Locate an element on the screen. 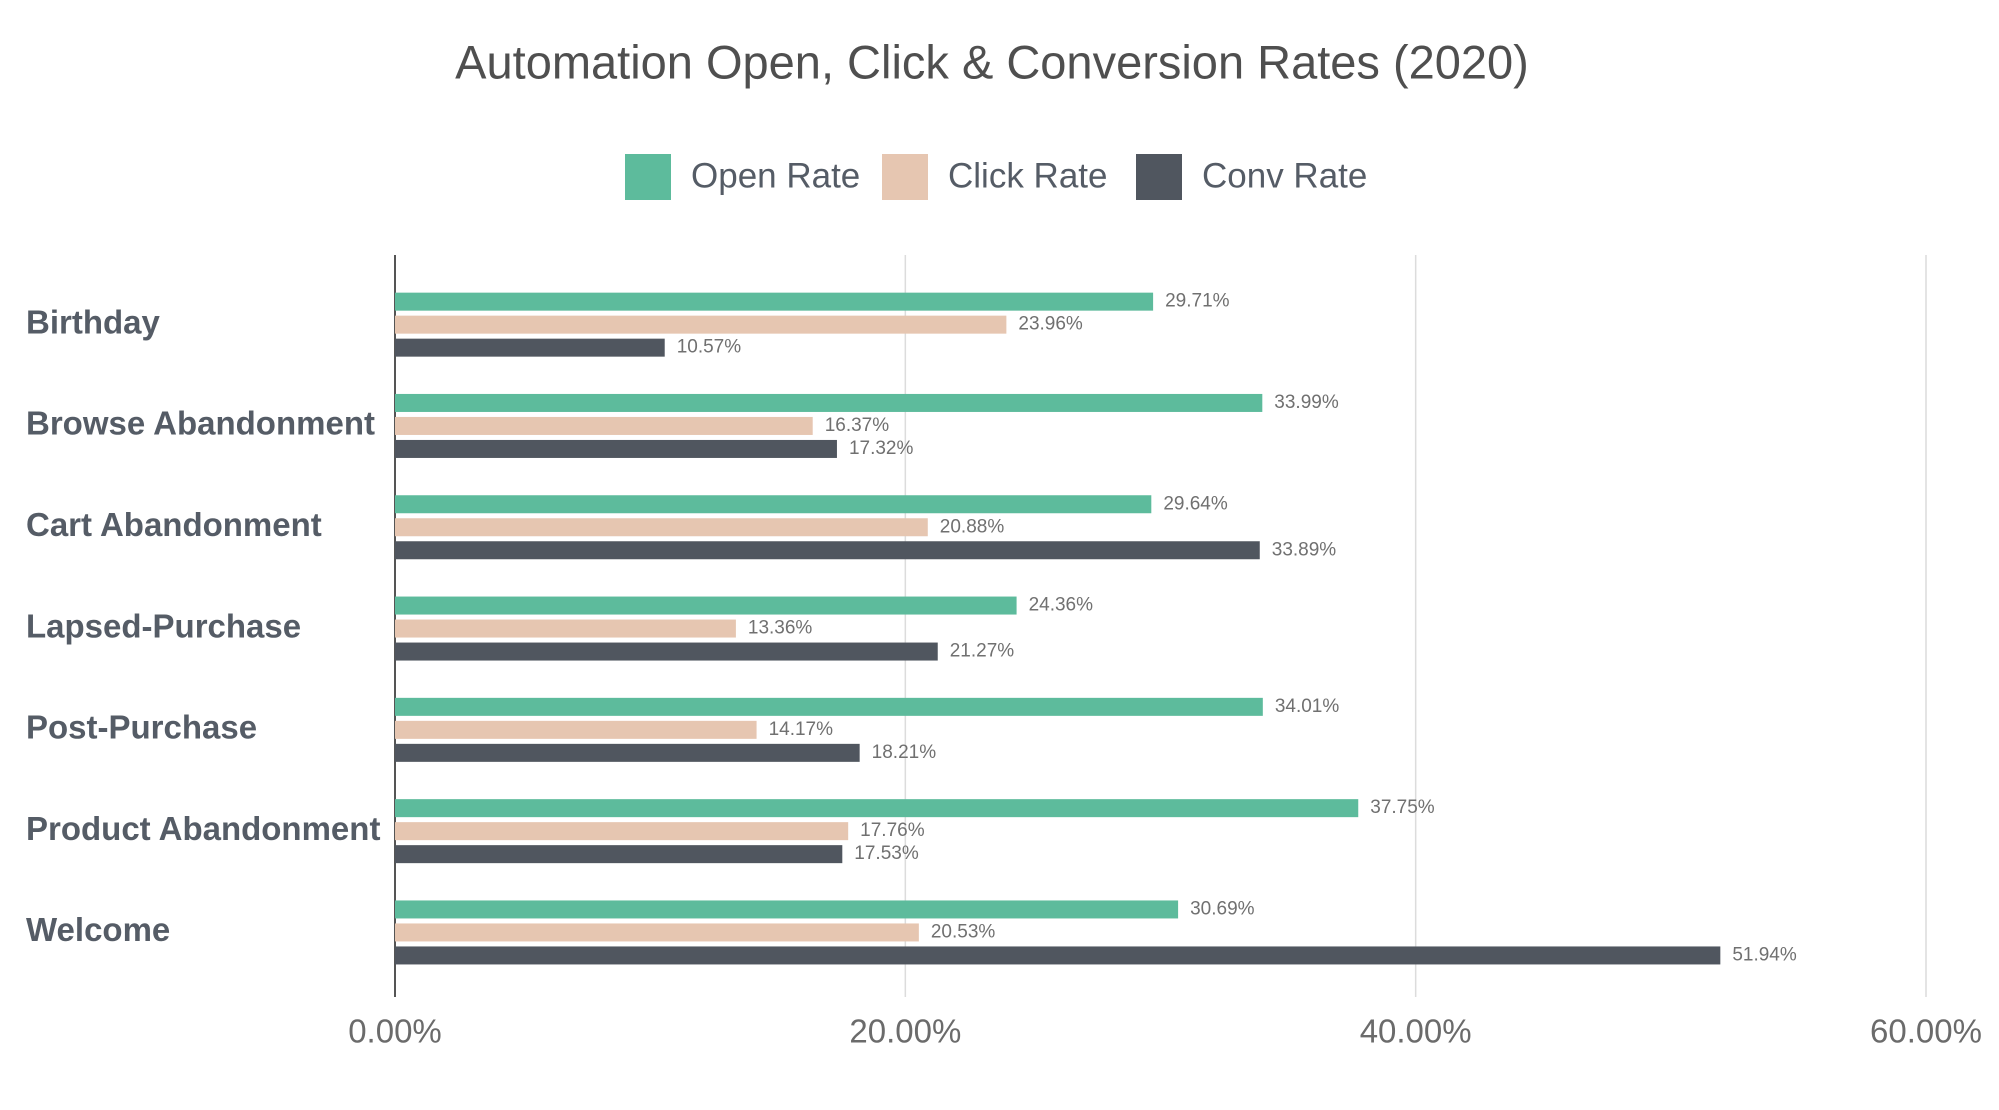 The image size is (1999, 1110). value-label: 17.32% is located at coordinates (881, 448).